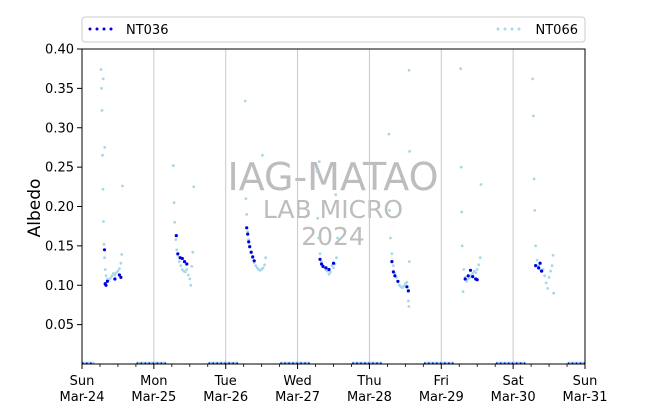 The width and height of the screenshot is (650, 409). What do you see at coordinates (59, 168) in the screenshot?
I see `y-tick-label: 0.25` at bounding box center [59, 168].